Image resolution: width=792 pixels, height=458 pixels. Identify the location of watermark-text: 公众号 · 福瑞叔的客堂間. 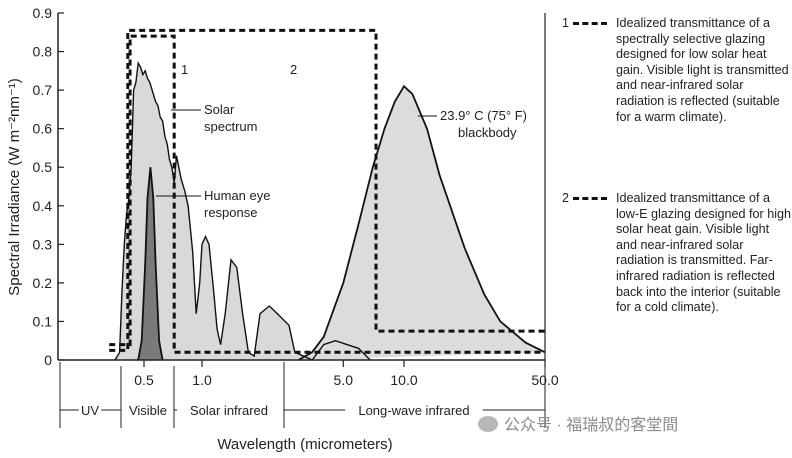
(591, 425).